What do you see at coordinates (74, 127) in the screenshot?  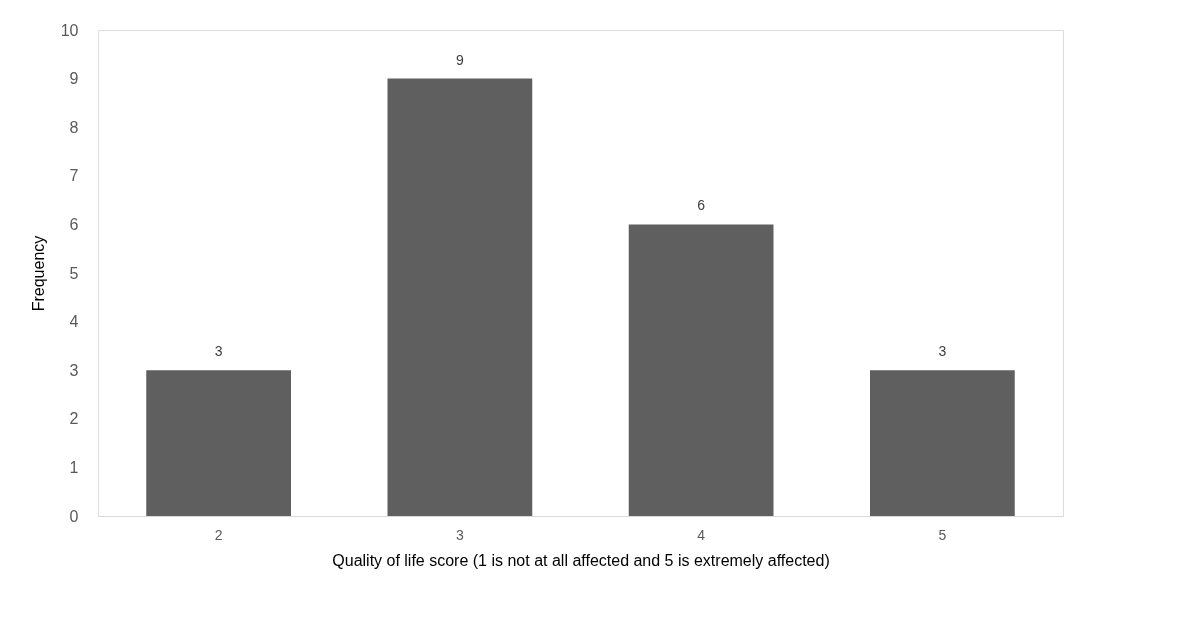 I see `y-tick-label: 8` at bounding box center [74, 127].